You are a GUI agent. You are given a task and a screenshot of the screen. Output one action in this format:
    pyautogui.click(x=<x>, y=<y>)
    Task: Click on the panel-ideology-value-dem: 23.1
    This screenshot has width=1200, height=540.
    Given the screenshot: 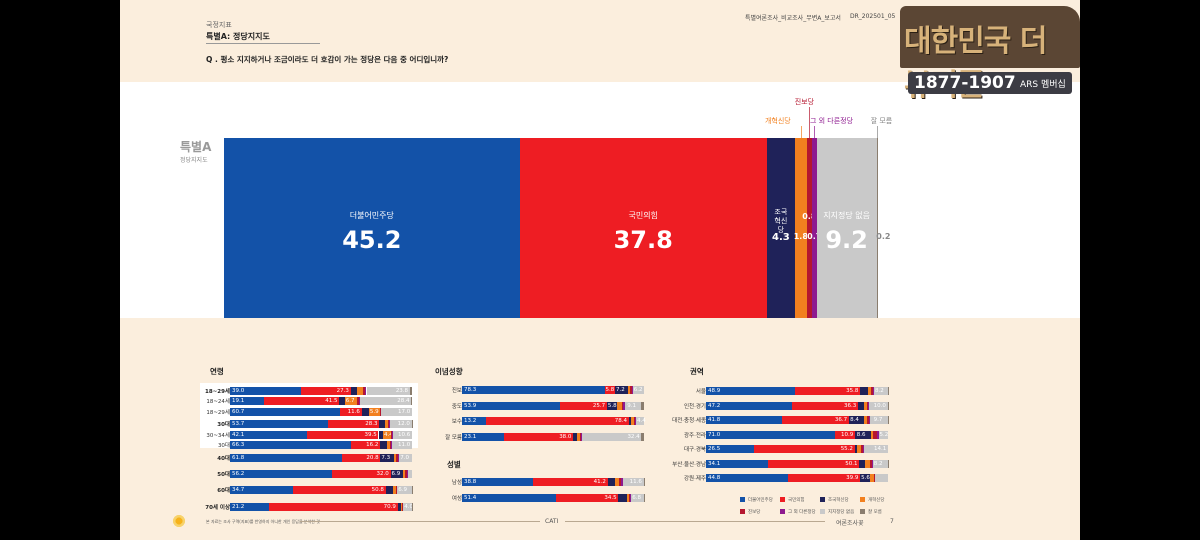 What is the action you would take?
    pyautogui.click(x=470, y=436)
    